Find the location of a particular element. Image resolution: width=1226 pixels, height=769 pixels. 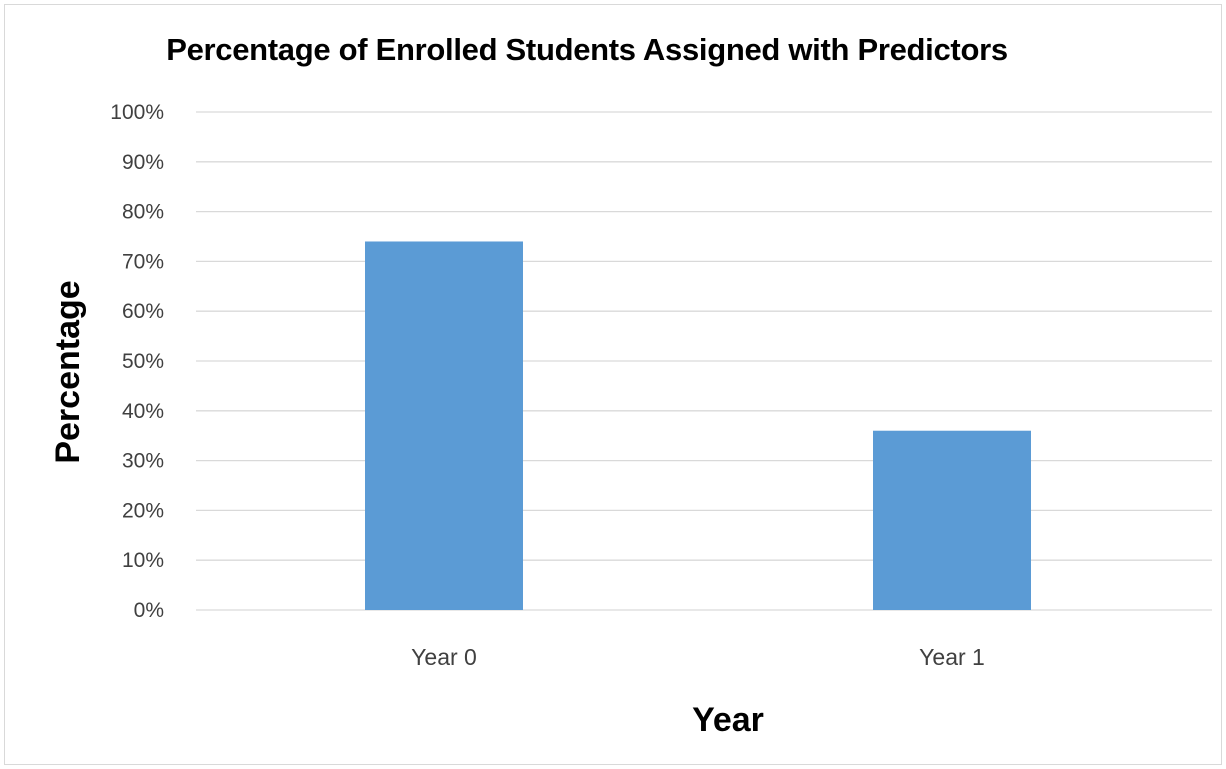

y-tick-label: 40% is located at coordinates (143, 411).